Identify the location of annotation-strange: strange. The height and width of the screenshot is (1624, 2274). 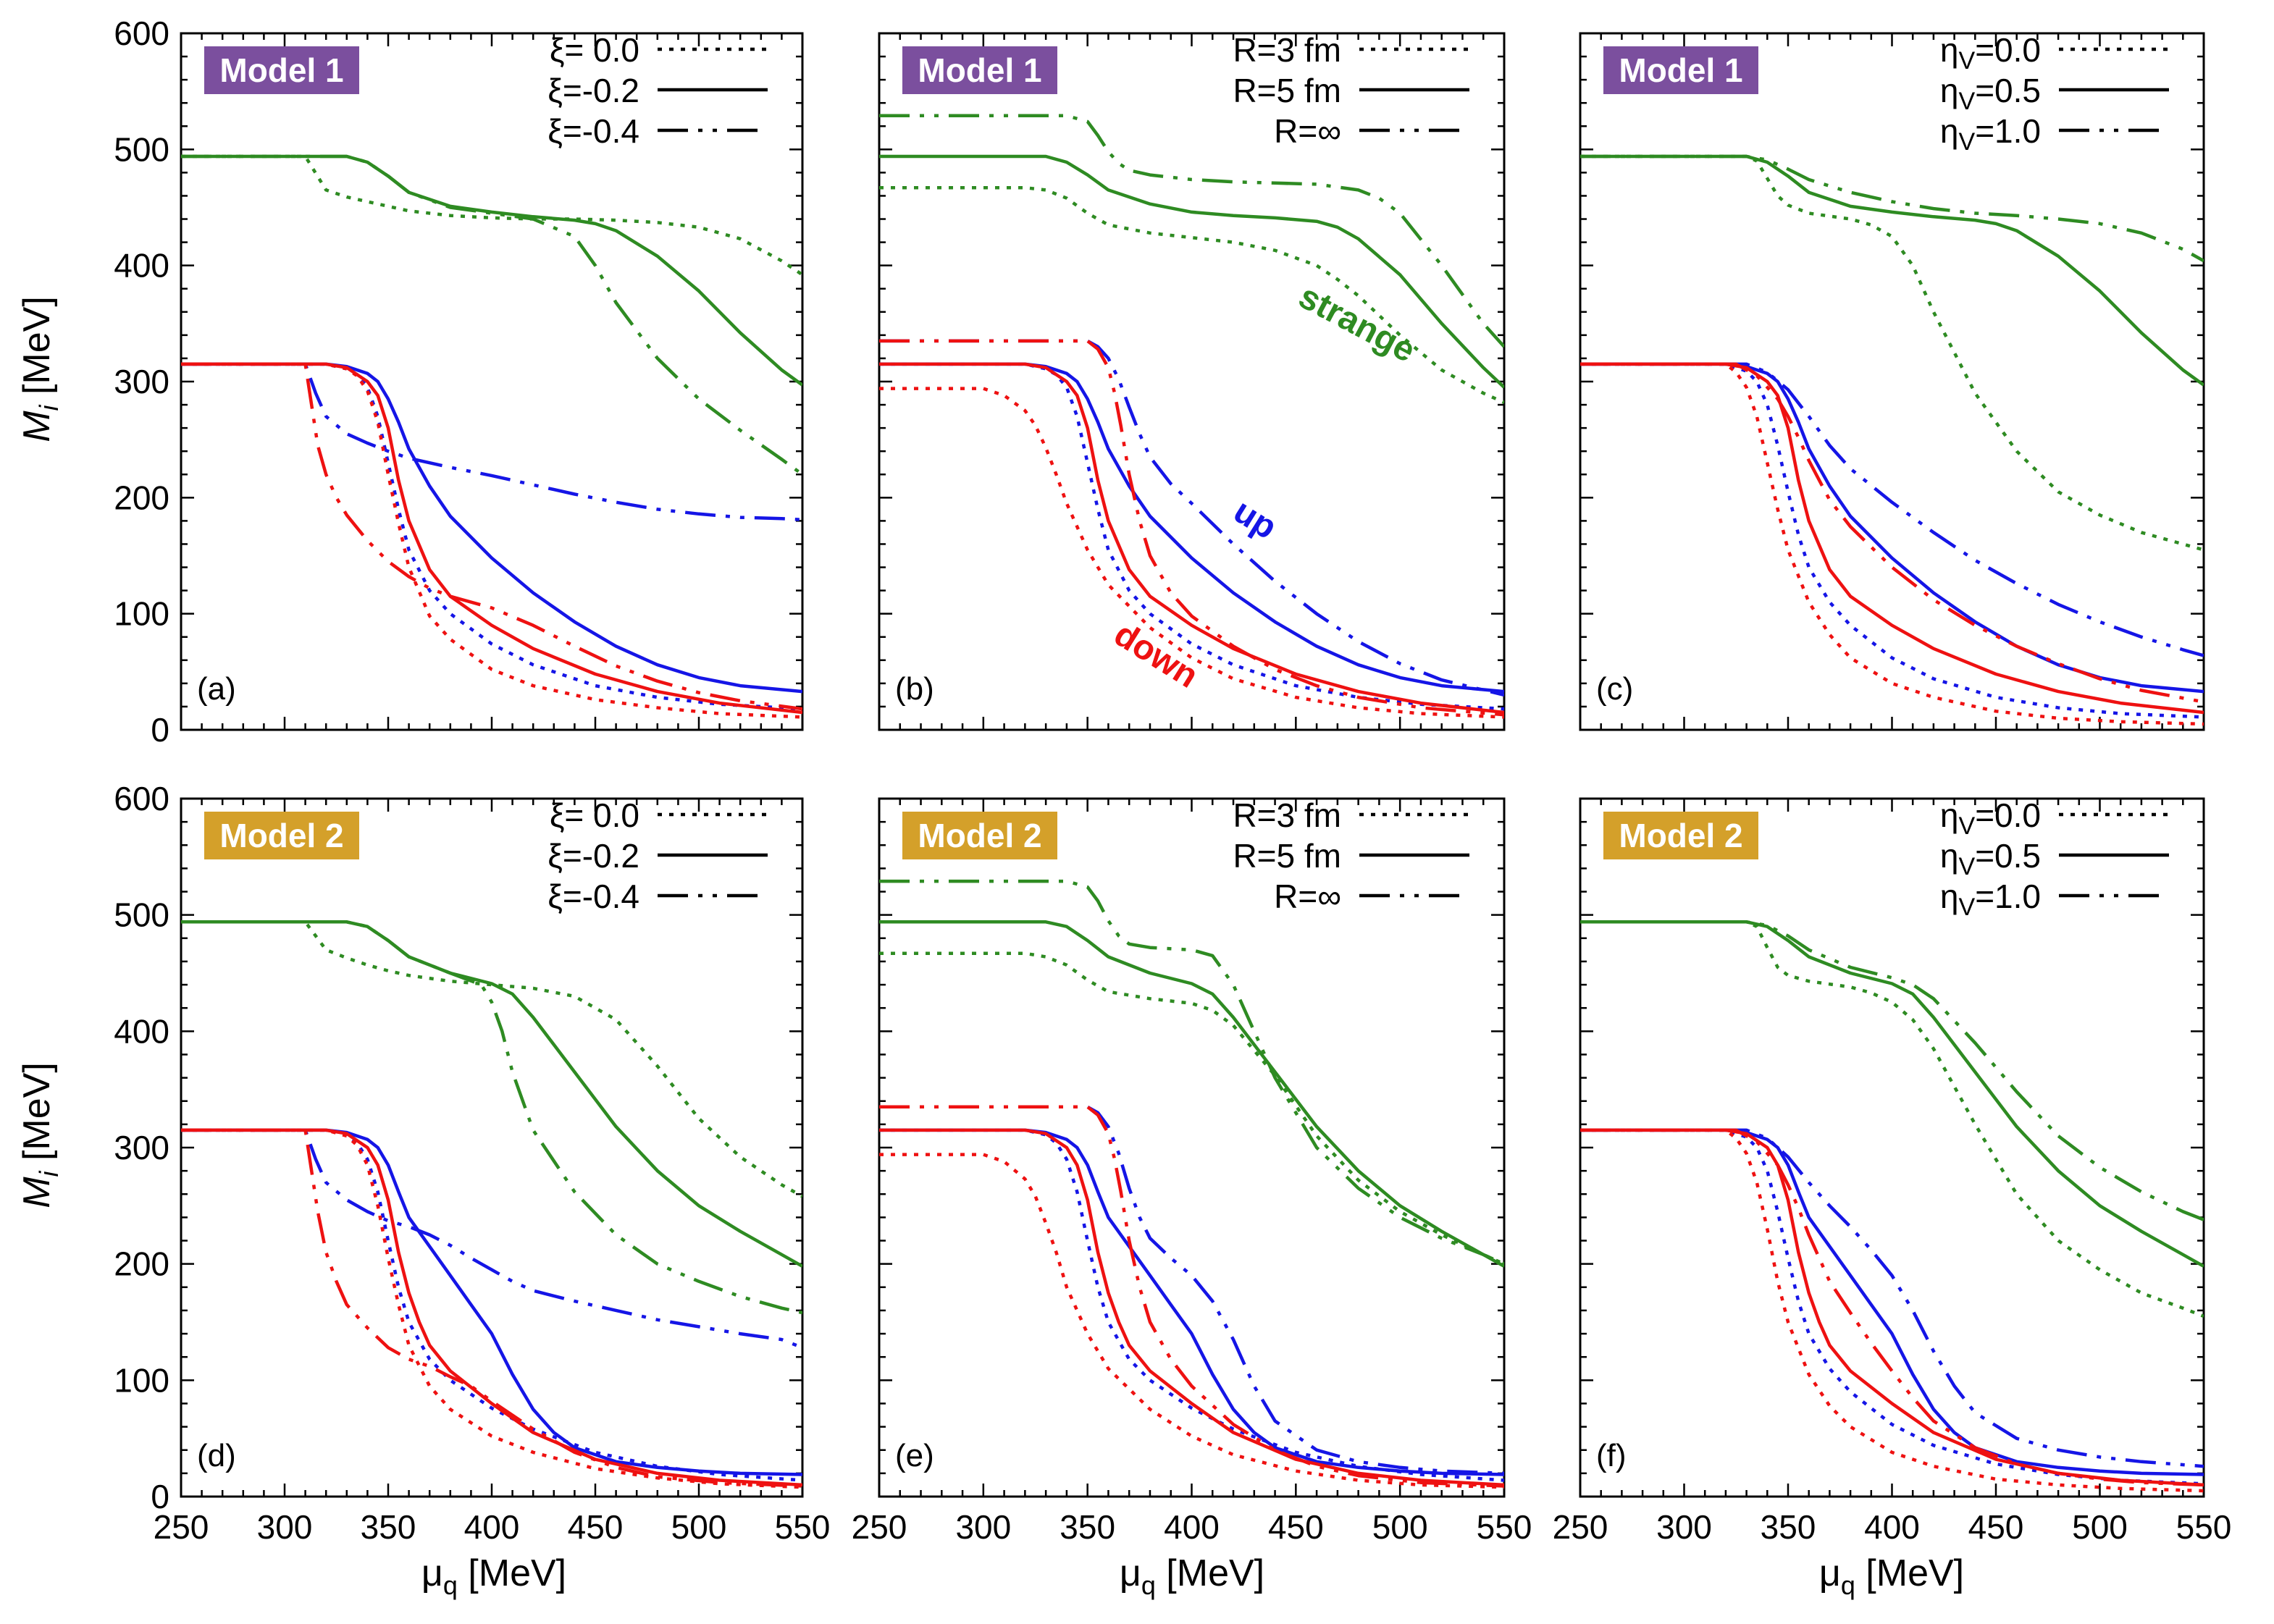
(1357, 323).